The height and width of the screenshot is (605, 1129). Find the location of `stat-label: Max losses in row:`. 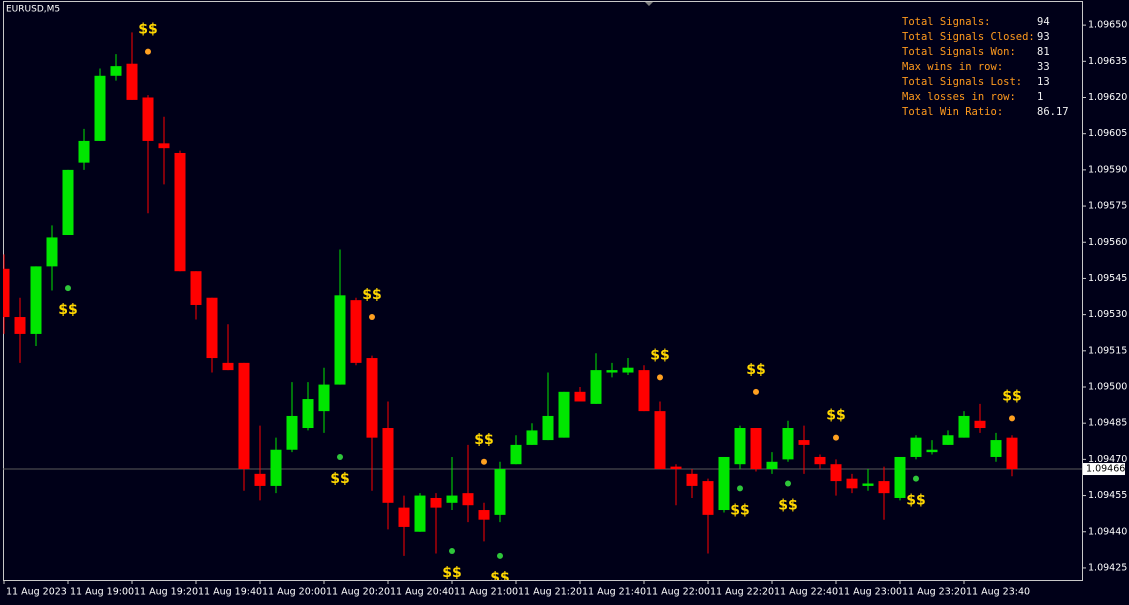

stat-label: Max losses in row: is located at coordinates (959, 97).